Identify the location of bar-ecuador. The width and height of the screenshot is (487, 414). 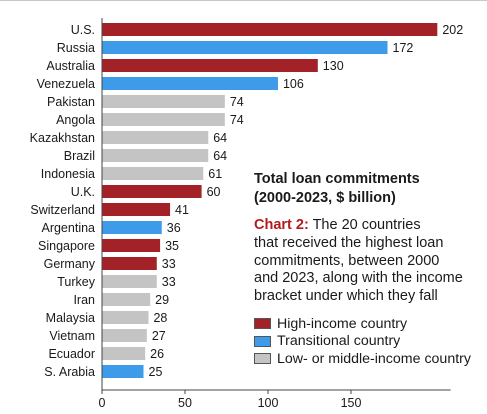
(124, 353).